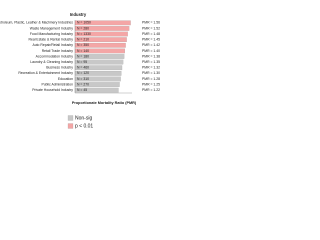 The image size is (320, 240). I want to click on y-tick-label: Education, so click(65, 79).